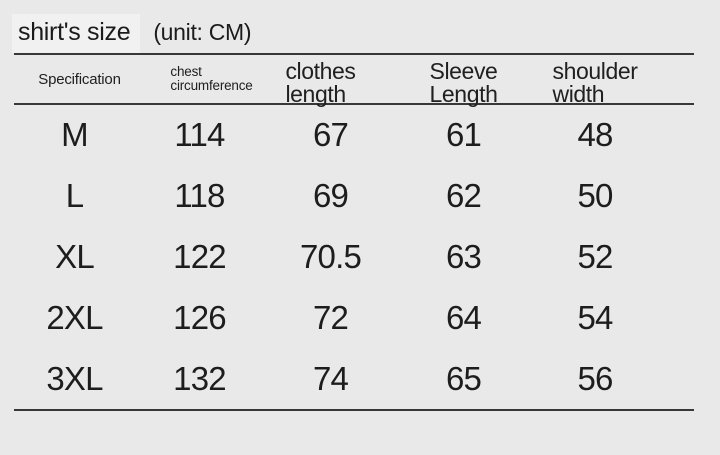 The width and height of the screenshot is (720, 455). What do you see at coordinates (330, 317) in the screenshot?
I see `cell-clothes-length: 72` at bounding box center [330, 317].